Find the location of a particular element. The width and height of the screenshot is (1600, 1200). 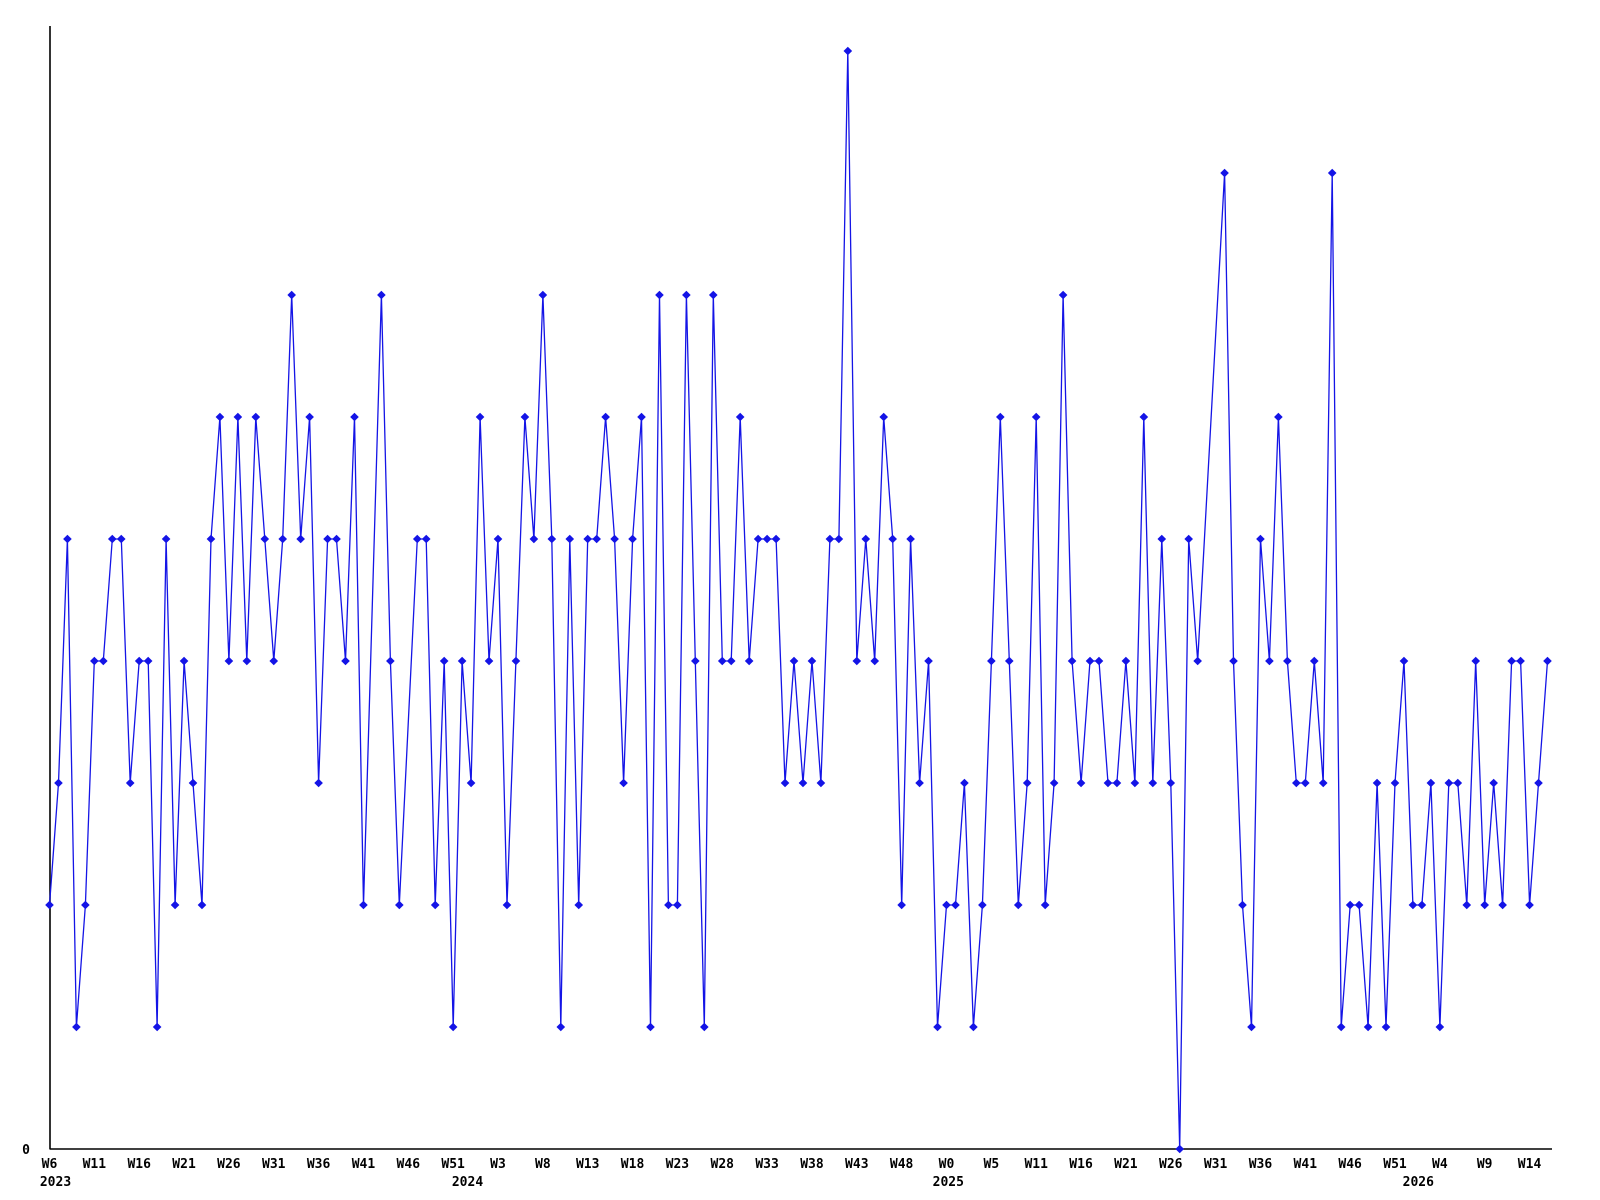

x-tick-label: W38 is located at coordinates (812, 1164).